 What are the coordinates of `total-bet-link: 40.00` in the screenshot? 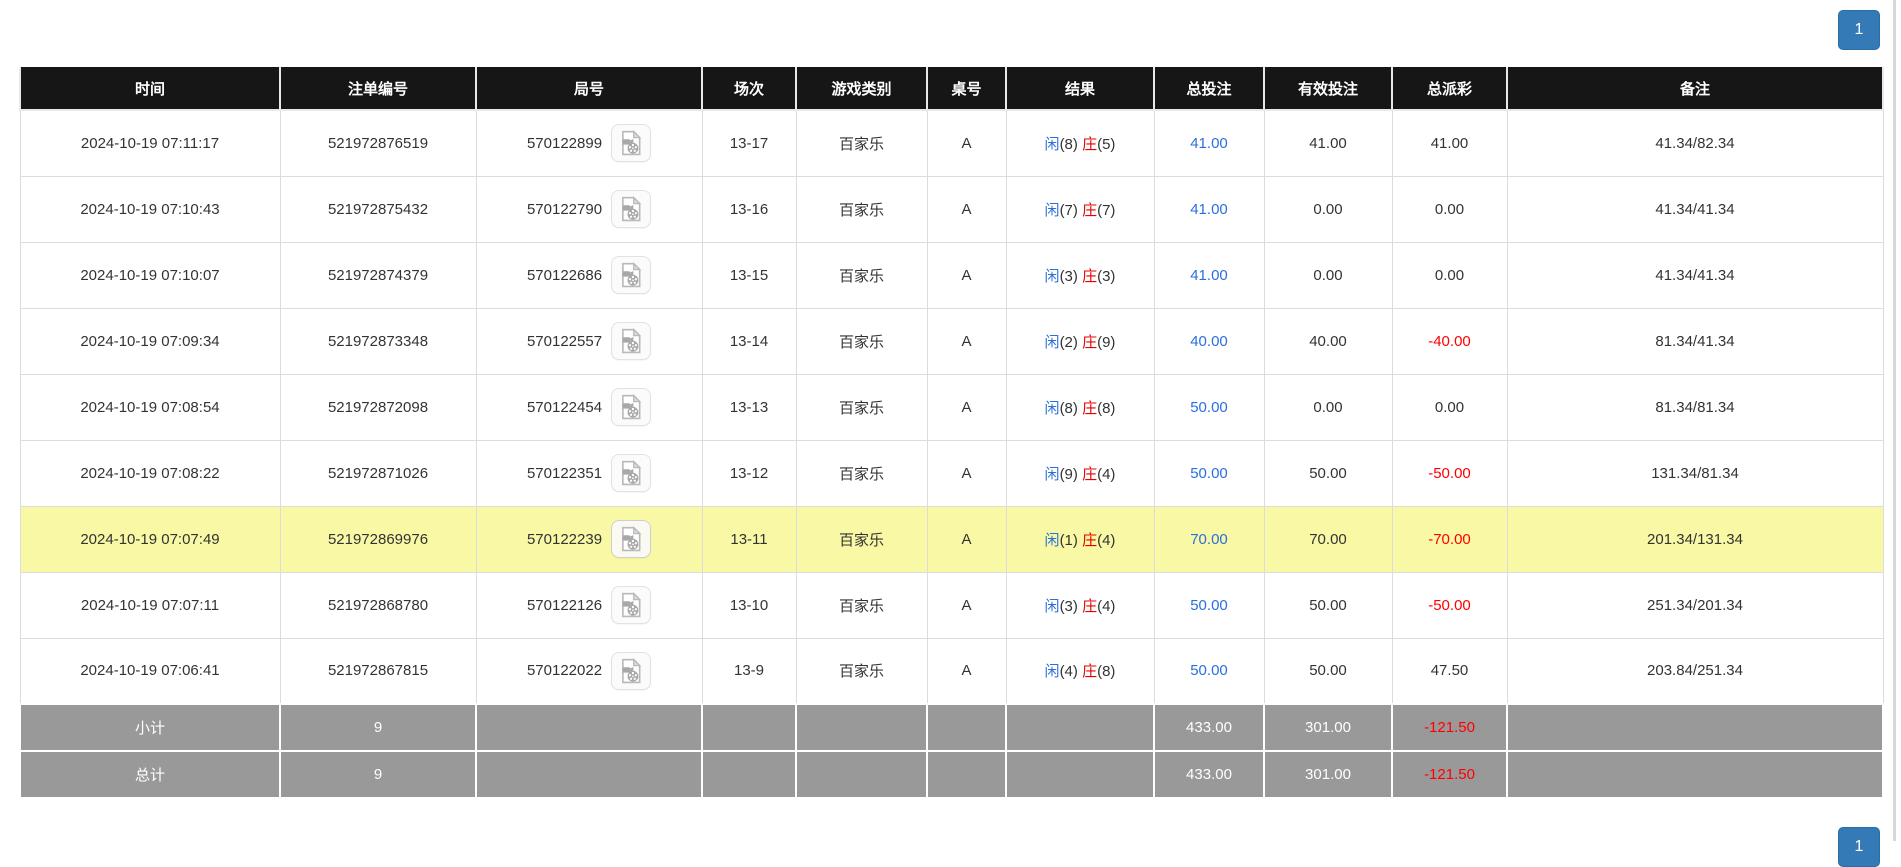 It's located at (1209, 341).